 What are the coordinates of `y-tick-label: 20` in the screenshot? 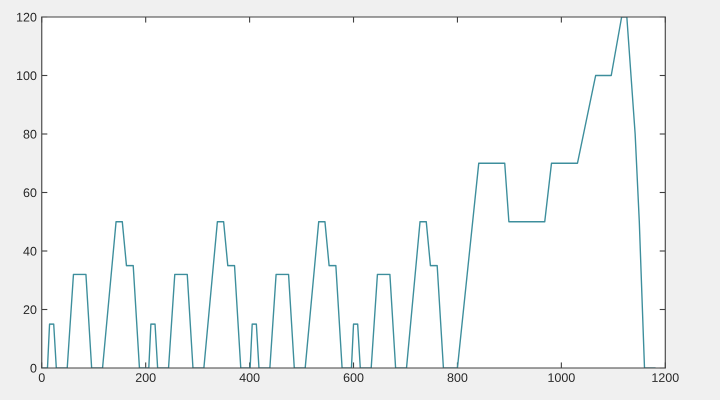 It's located at (30, 309).